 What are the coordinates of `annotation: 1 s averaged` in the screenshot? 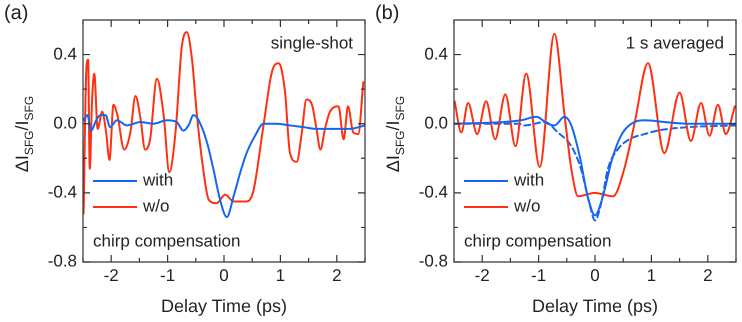 It's located at (675, 43).